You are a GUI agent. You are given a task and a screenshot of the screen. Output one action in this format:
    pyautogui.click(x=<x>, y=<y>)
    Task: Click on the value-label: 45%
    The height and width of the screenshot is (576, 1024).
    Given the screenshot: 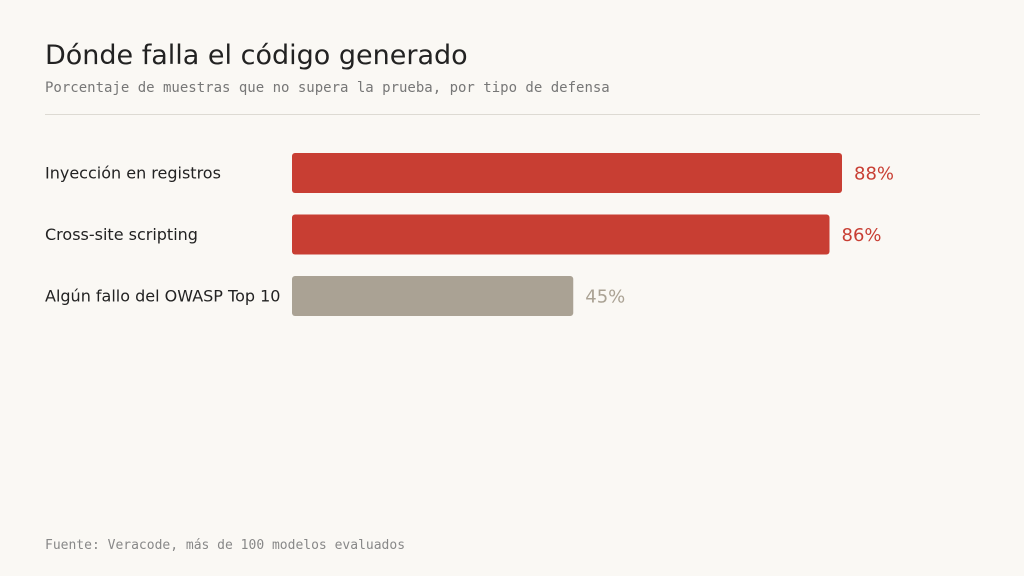 What is the action you would take?
    pyautogui.click(x=605, y=297)
    